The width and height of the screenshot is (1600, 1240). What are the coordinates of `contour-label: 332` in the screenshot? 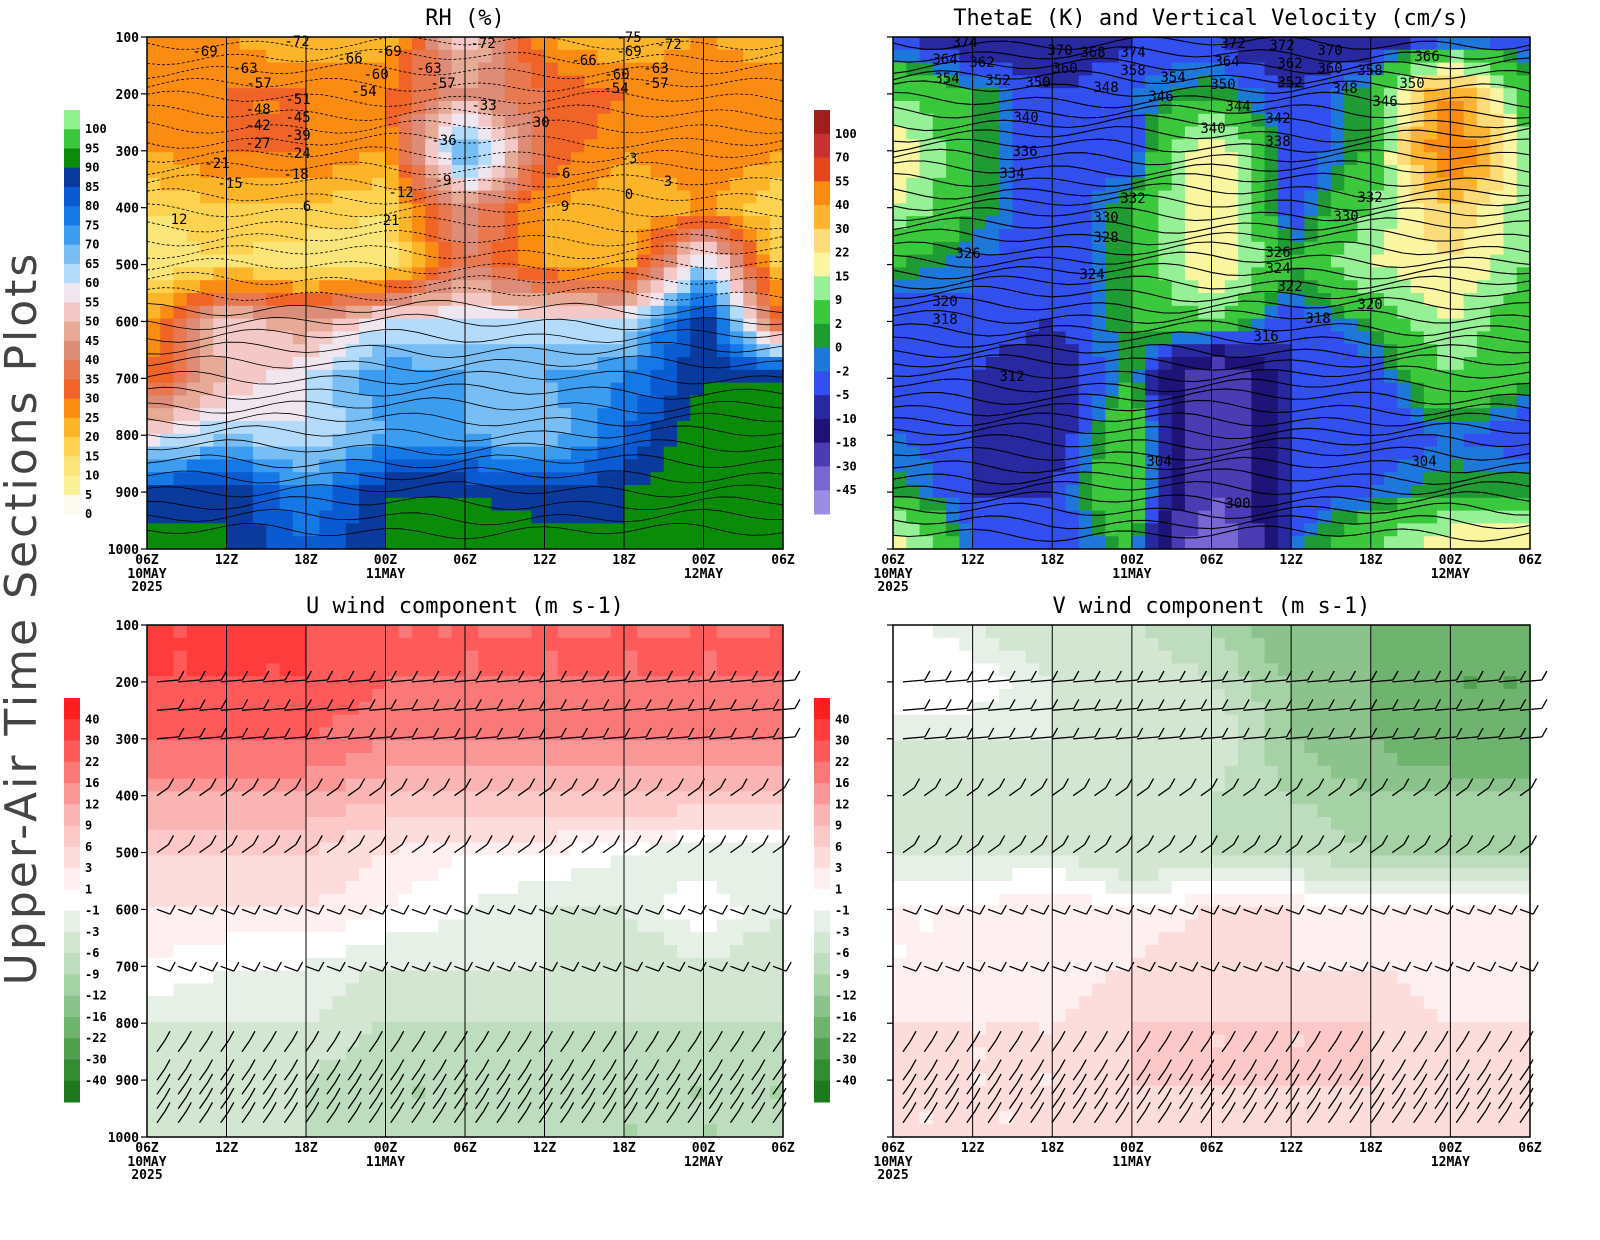 It's located at (1369, 198).